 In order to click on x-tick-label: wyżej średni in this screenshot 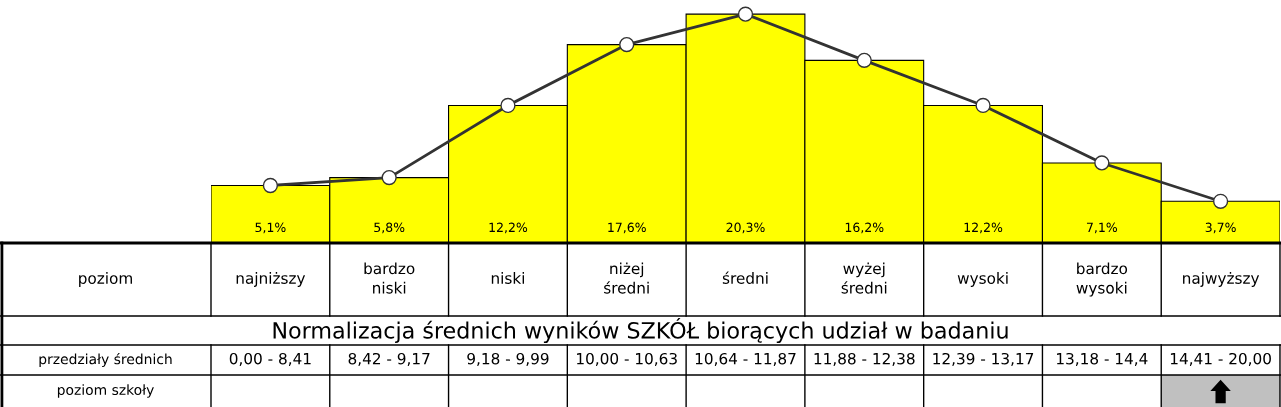, I will do `click(864, 278)`.